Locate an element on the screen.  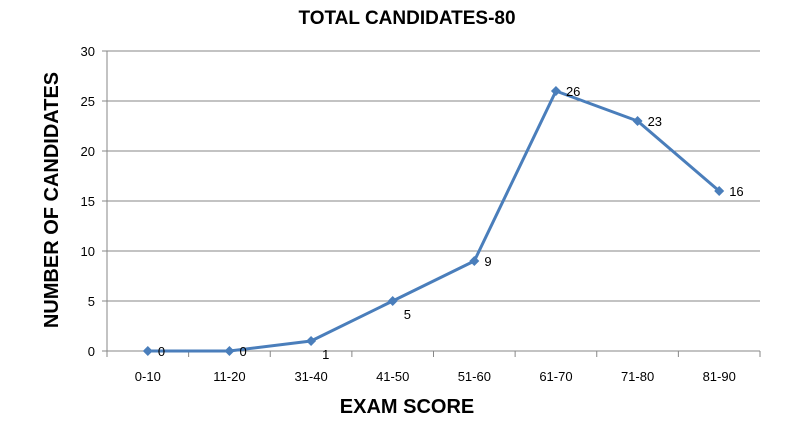
chart-title: TOTAL CANDIDATES-80 is located at coordinates (406, 18).